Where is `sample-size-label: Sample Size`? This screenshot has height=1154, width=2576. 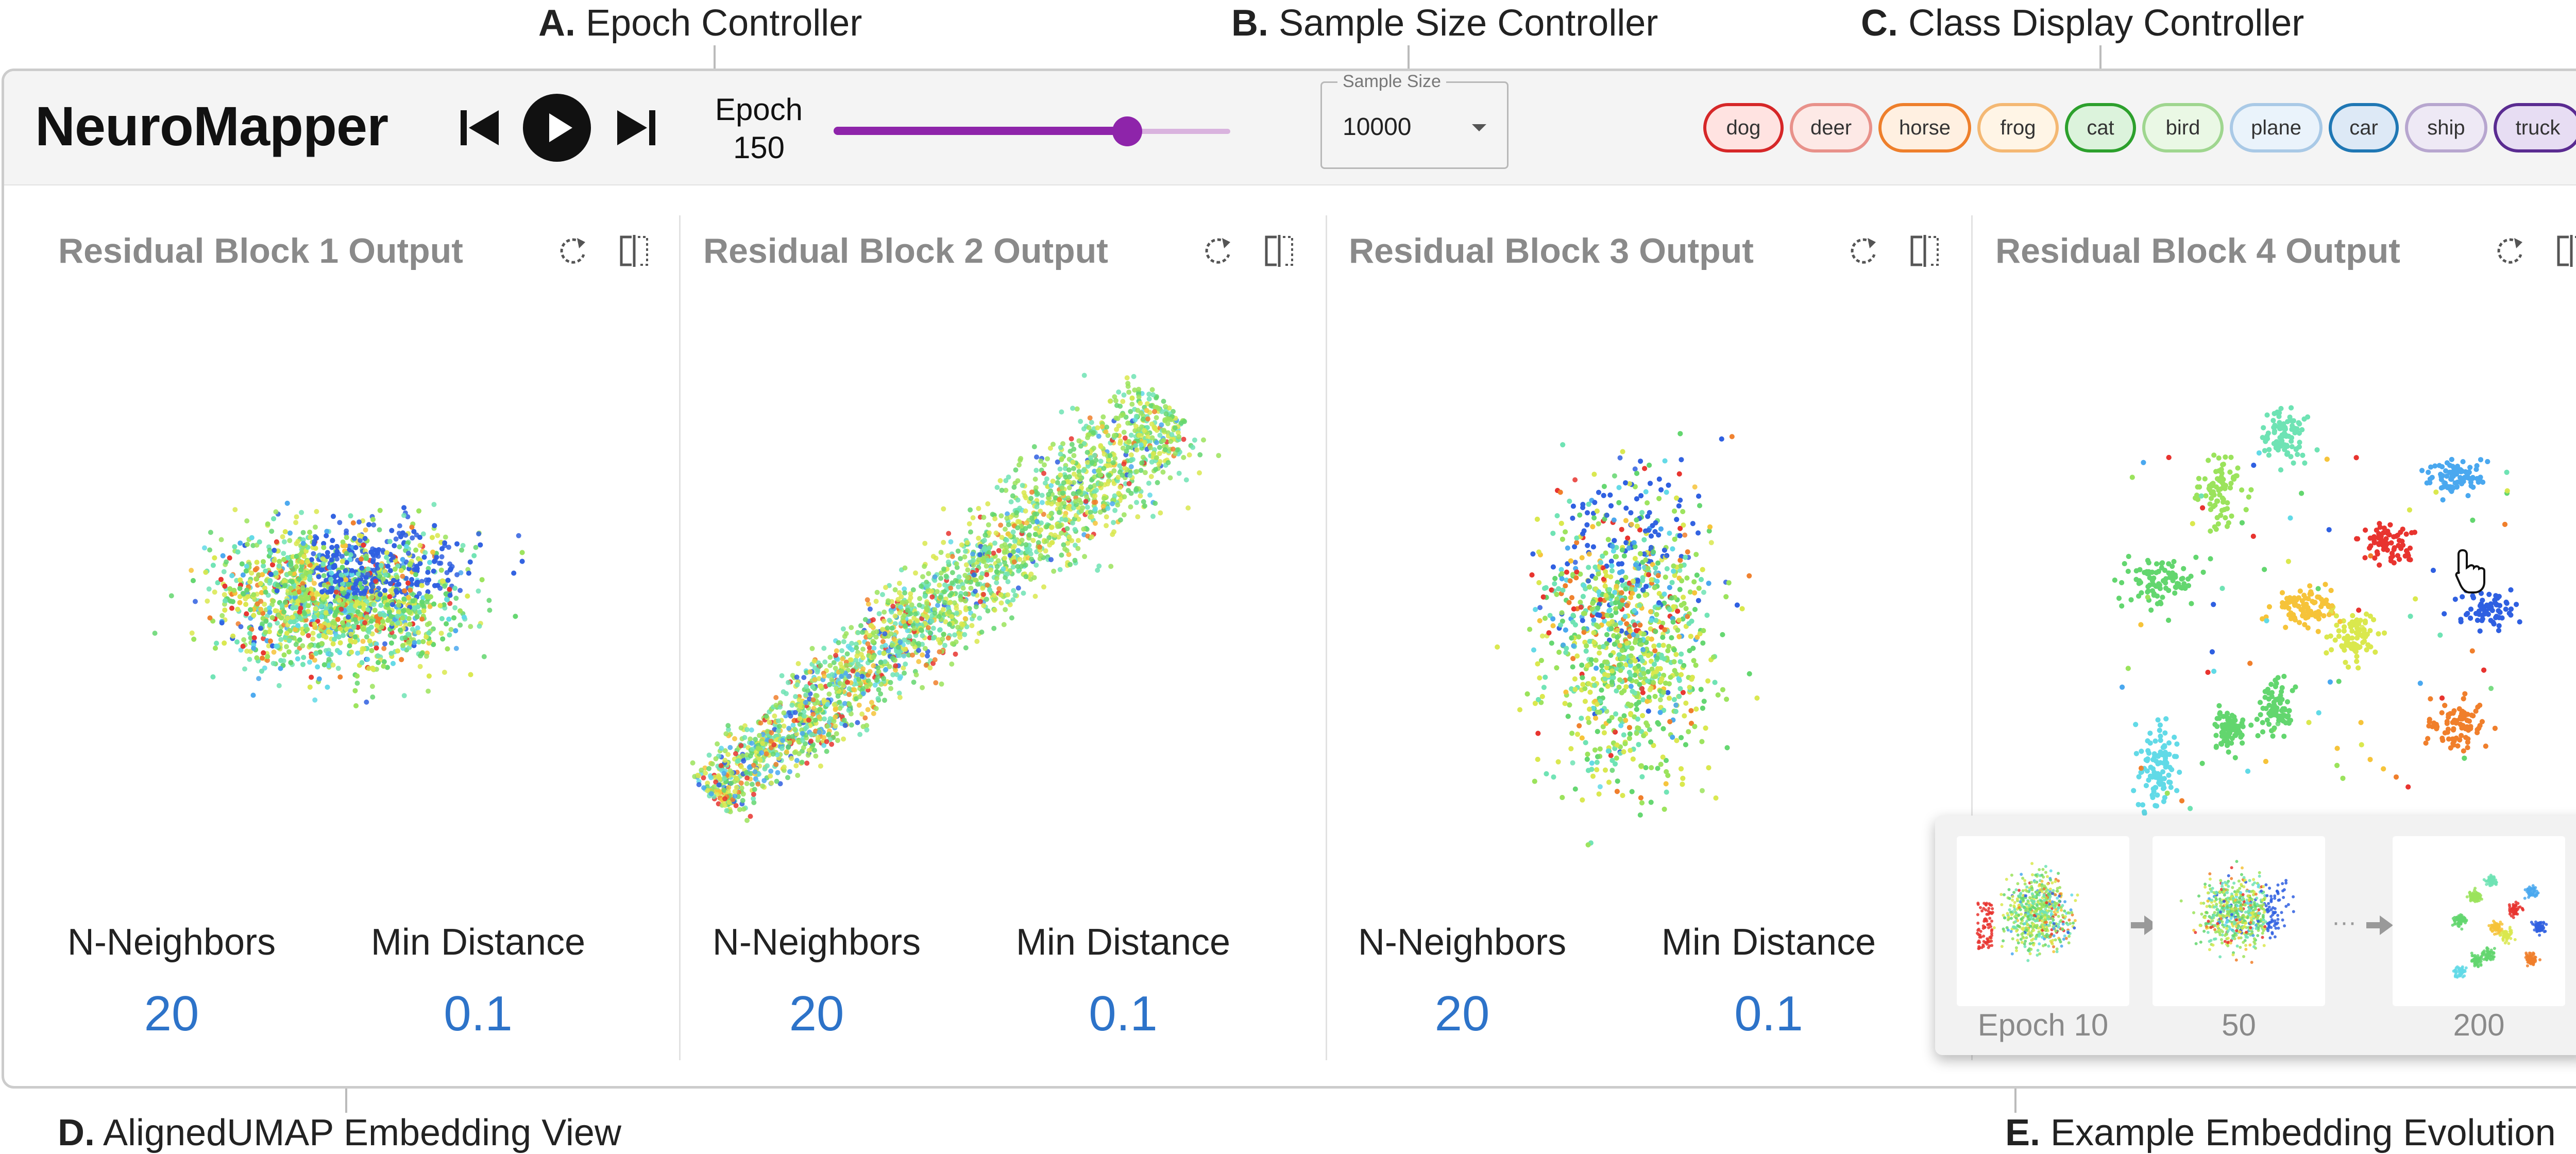
sample-size-label: Sample Size is located at coordinates (1391, 82).